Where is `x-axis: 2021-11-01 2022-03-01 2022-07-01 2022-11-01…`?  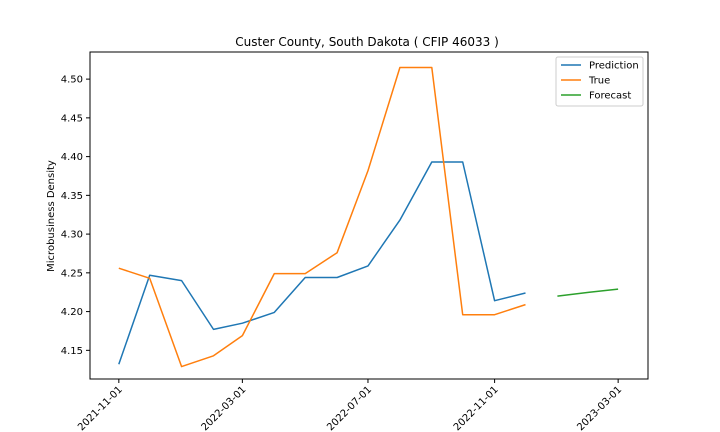 x-axis: 2021-11-01 2022-03-01 2022-07-01 2022-11-01… is located at coordinates (350, 405).